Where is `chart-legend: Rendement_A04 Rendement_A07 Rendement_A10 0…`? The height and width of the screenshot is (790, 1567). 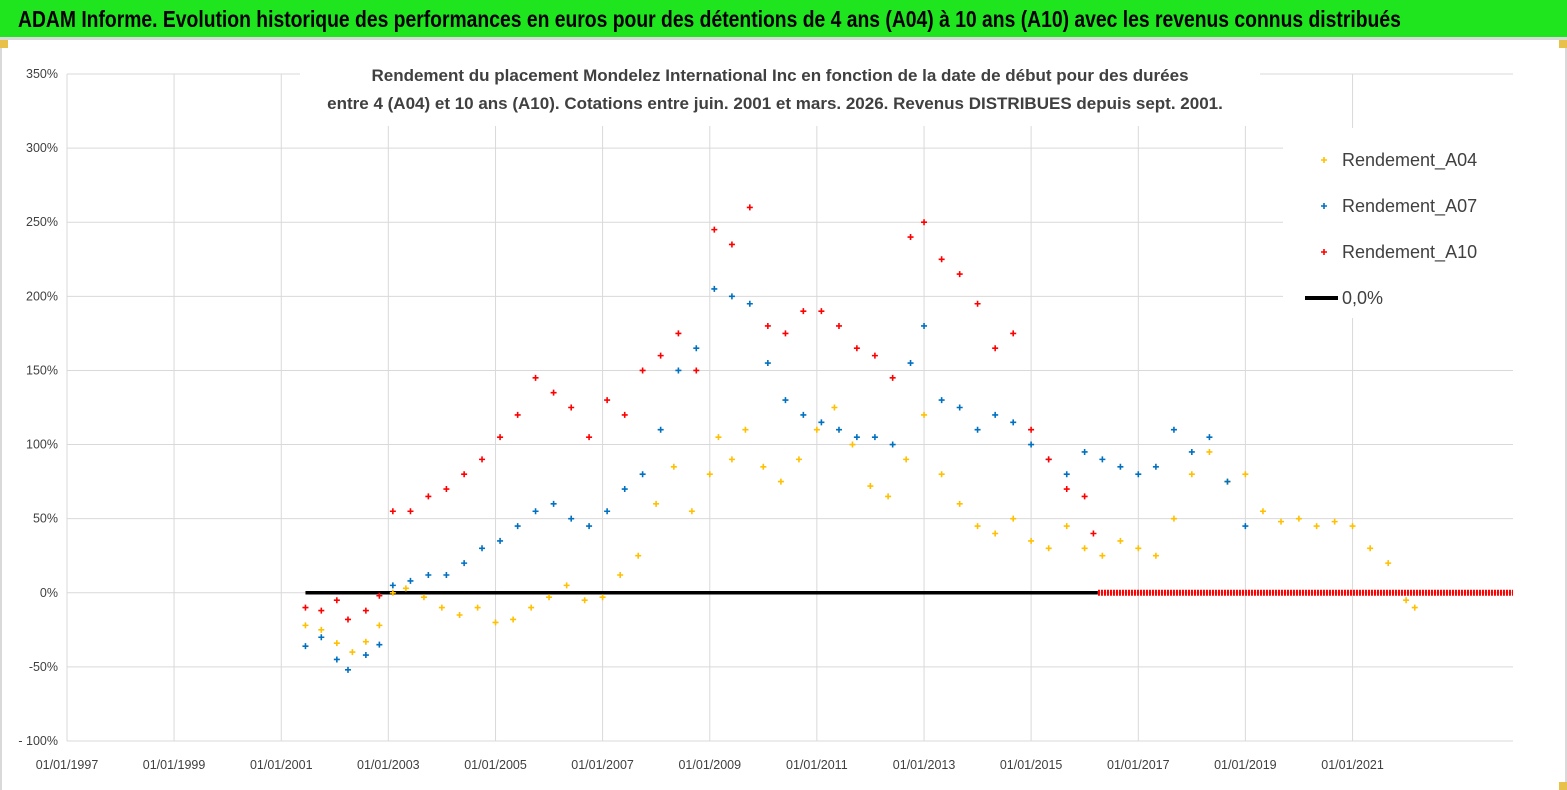 chart-legend: Rendement_A04 Rendement_A07 Rendement_A10 0… is located at coordinates (1398, 223).